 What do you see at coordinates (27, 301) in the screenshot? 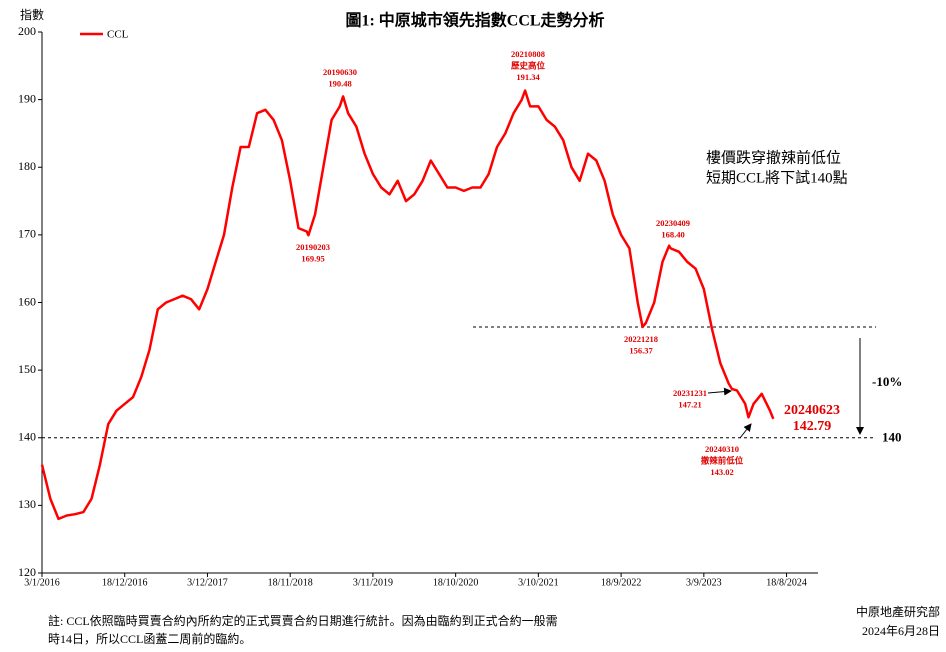
I see `y-tick-label: 160` at bounding box center [27, 301].